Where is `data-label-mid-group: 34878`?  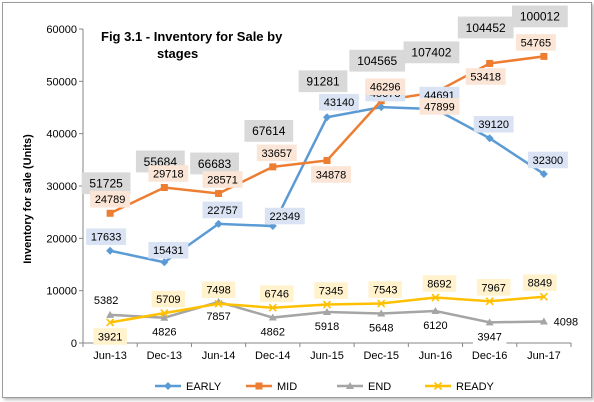
data-label-mid-group: 34878 is located at coordinates (331, 174).